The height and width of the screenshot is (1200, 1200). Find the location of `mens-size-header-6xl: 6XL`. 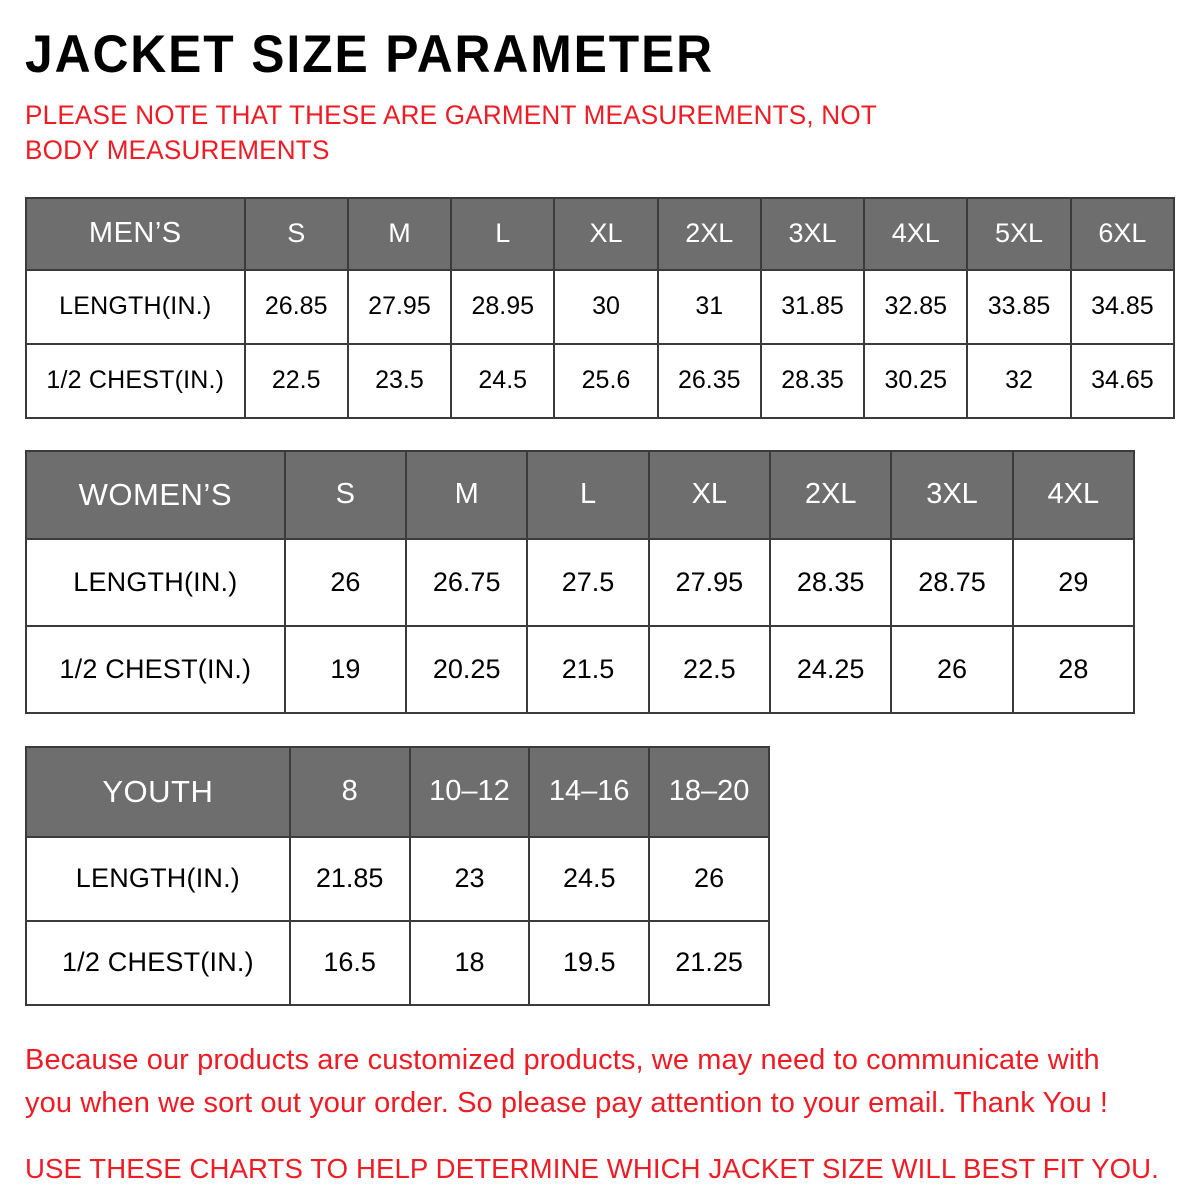

mens-size-header-6xl: 6XL is located at coordinates (1122, 233).